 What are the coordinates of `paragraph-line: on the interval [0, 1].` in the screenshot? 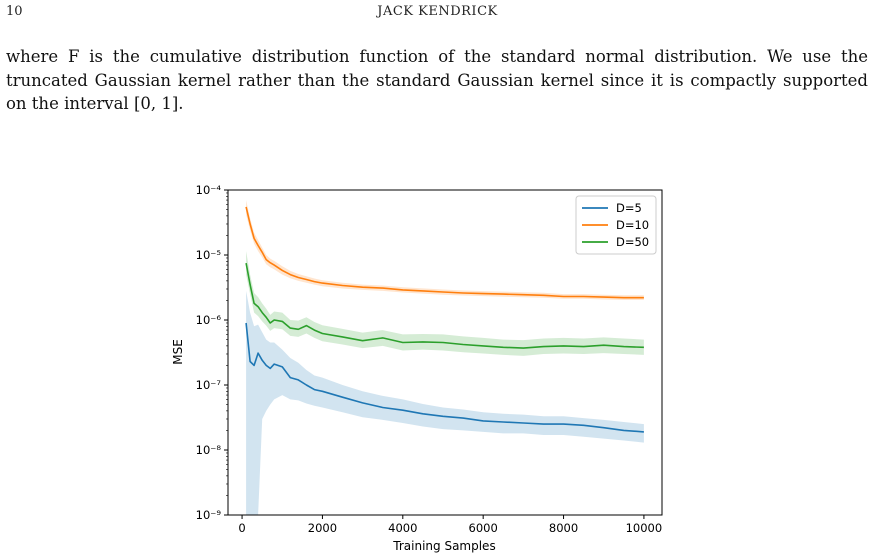 It's located at (95, 103).